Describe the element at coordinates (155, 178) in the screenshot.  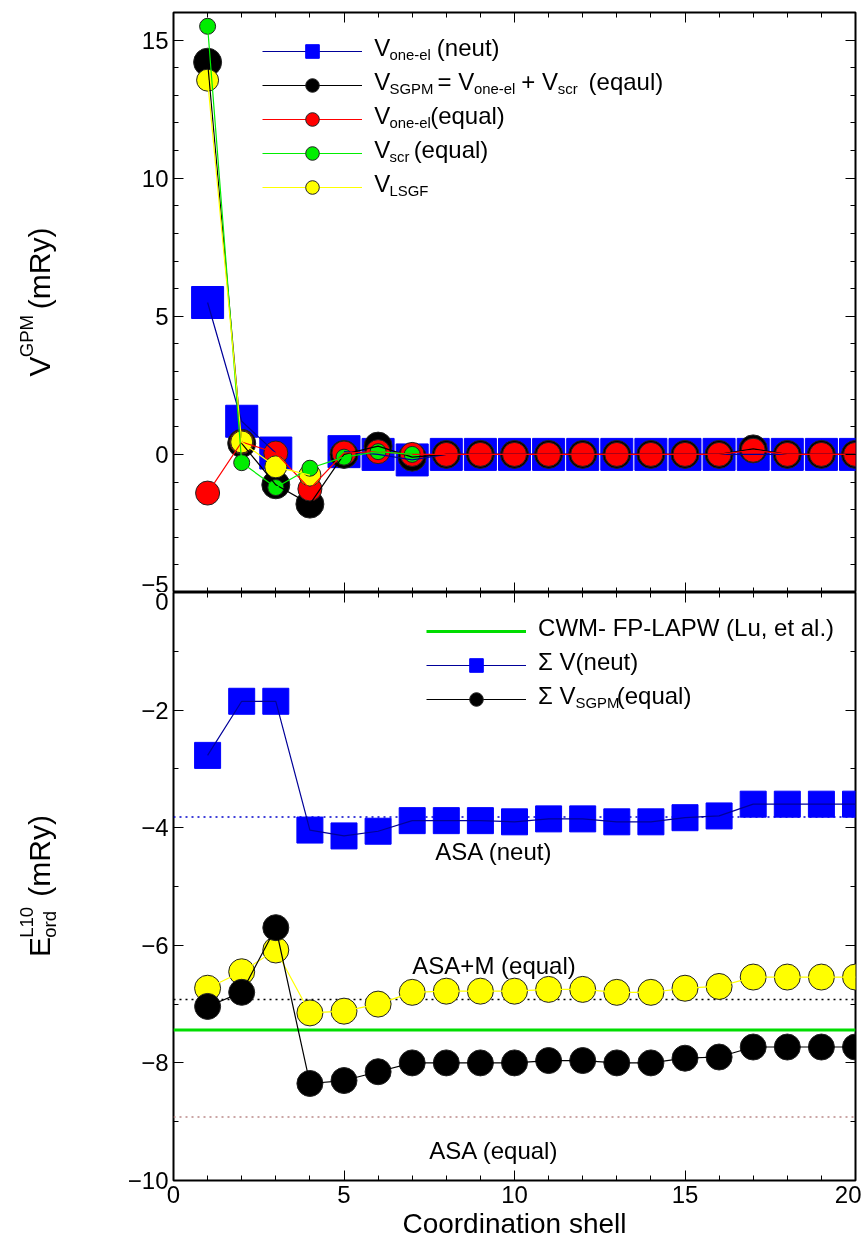
I see `y-tick-label: 10` at that location.